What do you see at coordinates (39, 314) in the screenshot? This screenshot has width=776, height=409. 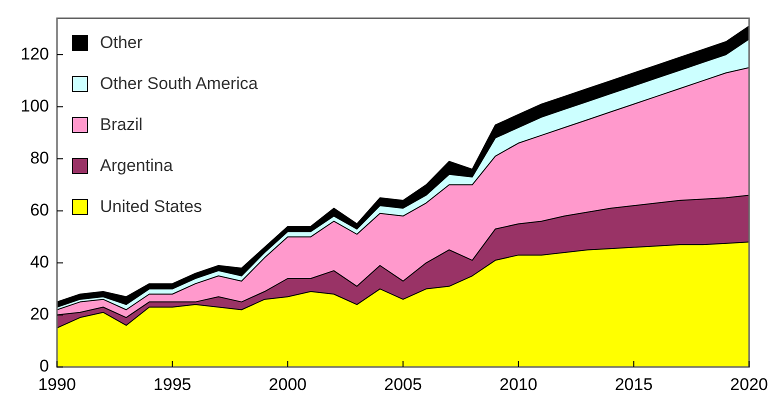 I see `y-tick-label: 20` at bounding box center [39, 314].